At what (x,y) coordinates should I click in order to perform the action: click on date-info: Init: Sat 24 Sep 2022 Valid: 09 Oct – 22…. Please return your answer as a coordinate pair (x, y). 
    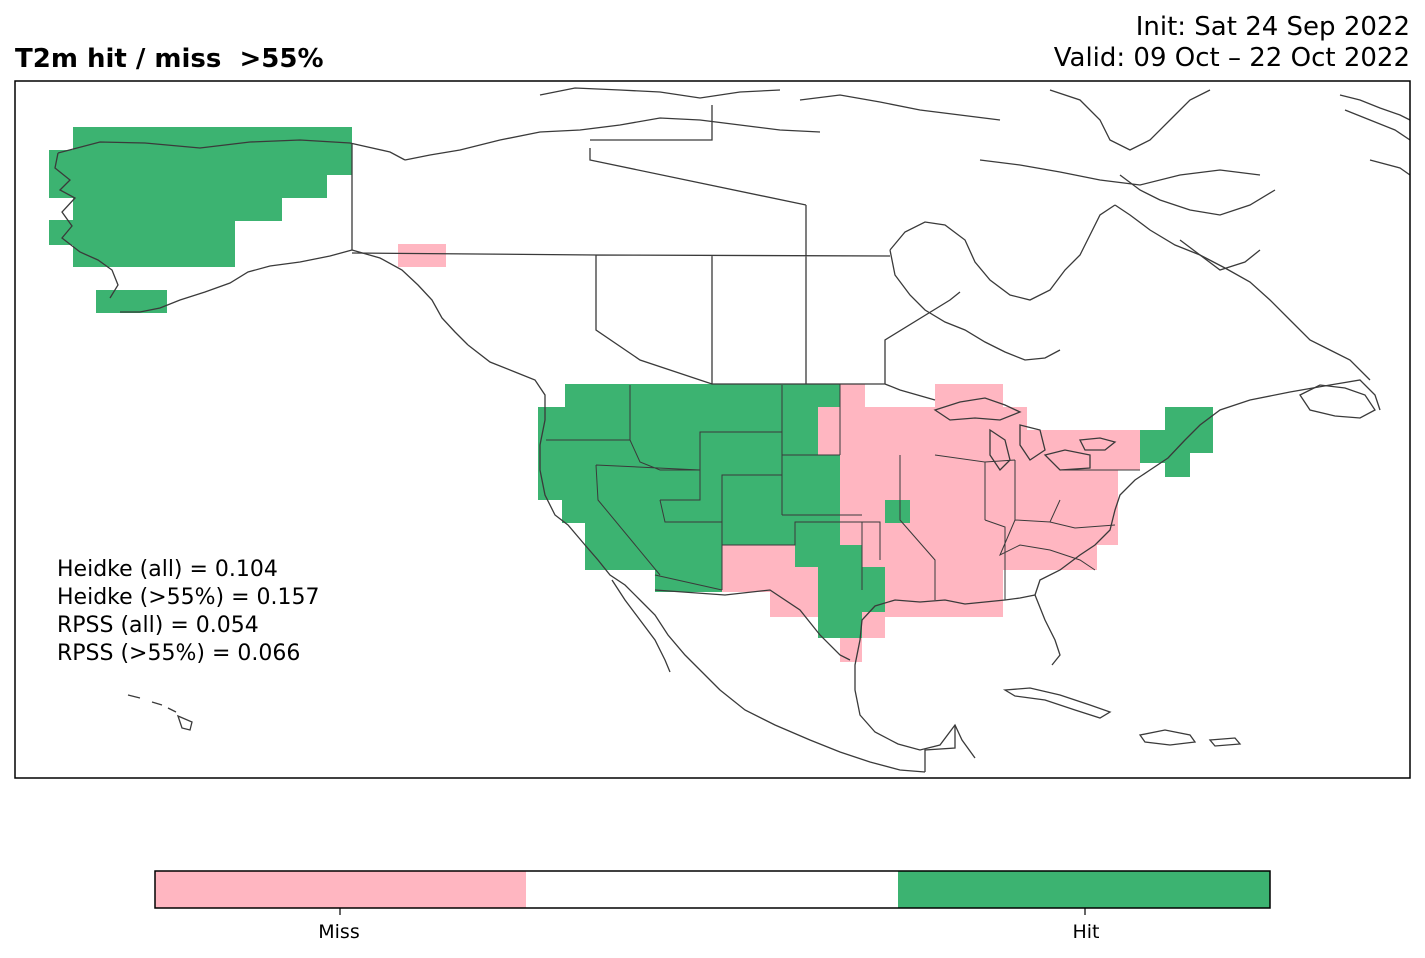
    Looking at the image, I should click on (1232, 43).